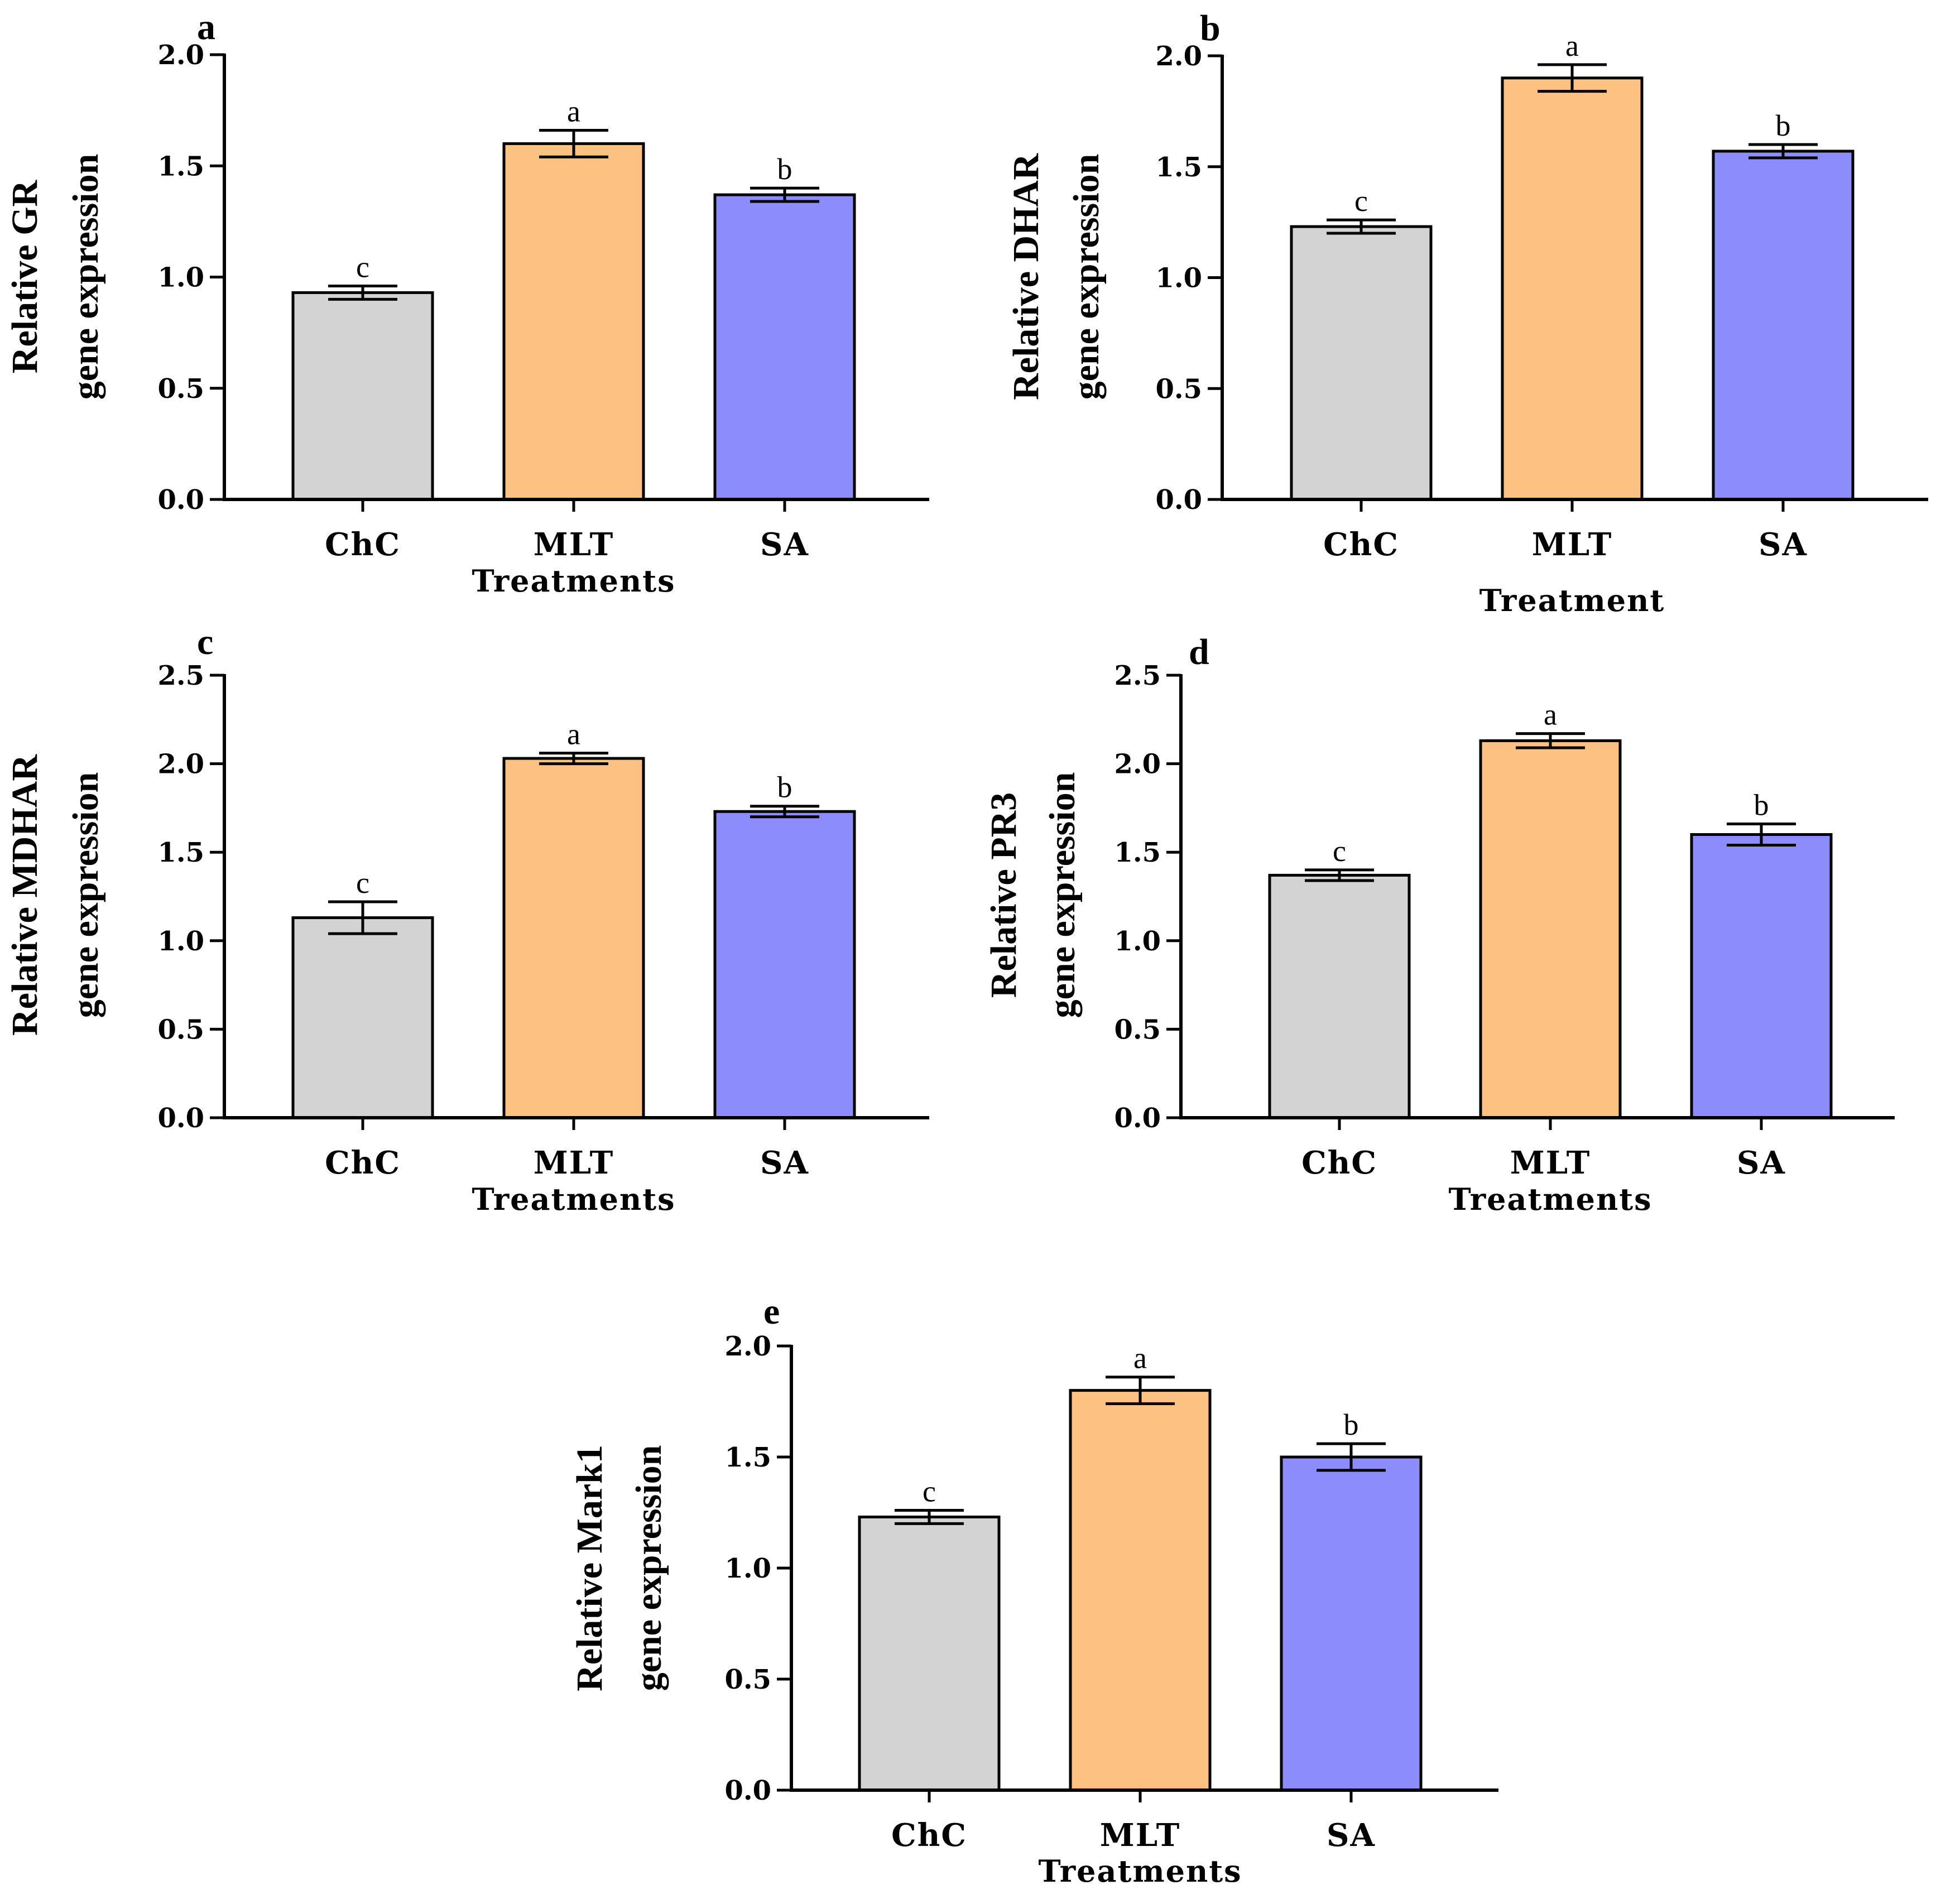 This screenshot has width=1936, height=1904. Describe the element at coordinates (205, 642) in the screenshot. I see `panel-letter: c` at that location.